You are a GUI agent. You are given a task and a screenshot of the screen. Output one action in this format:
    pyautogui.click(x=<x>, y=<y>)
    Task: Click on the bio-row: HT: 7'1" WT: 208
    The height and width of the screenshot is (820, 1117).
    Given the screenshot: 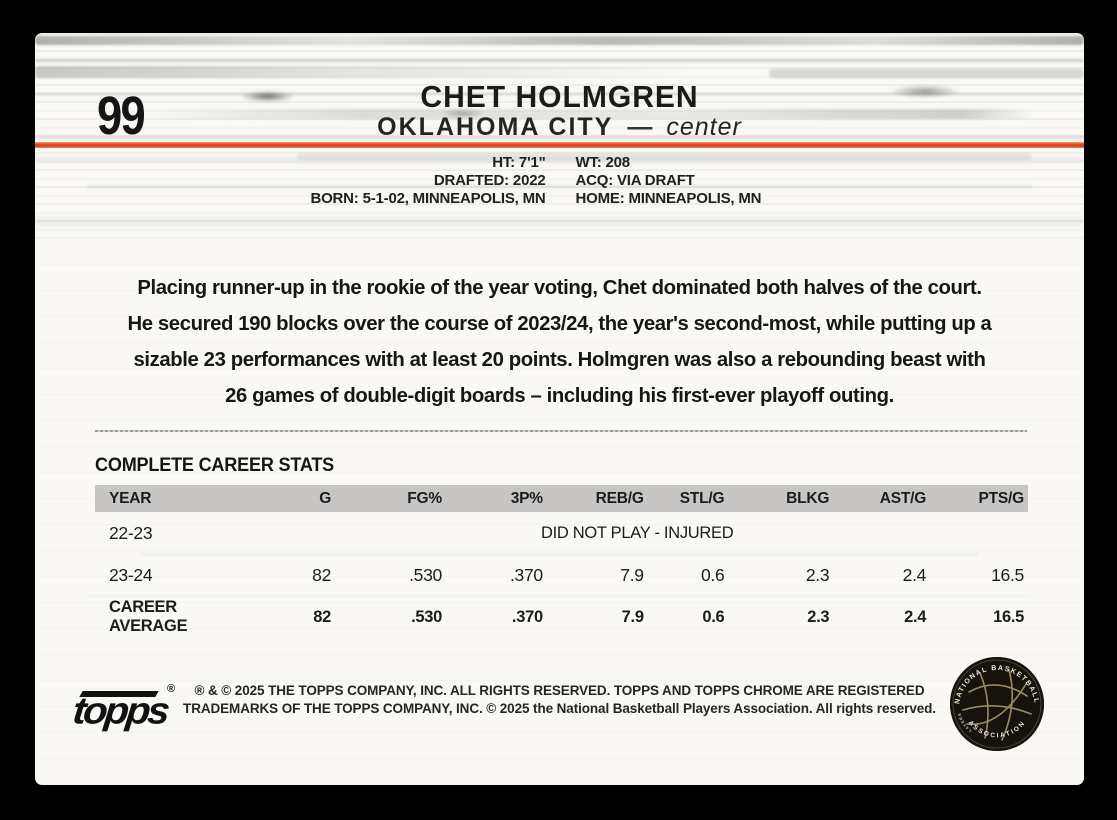 What is the action you would take?
    pyautogui.click(x=559, y=163)
    